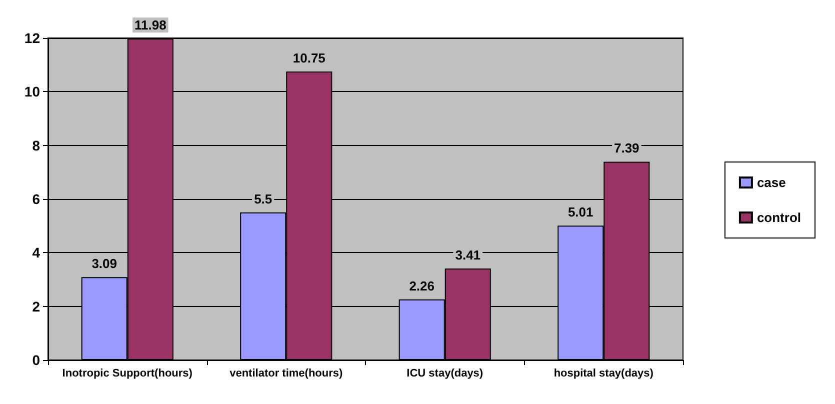 The height and width of the screenshot is (404, 835). Describe the element at coordinates (36, 252) in the screenshot. I see `y-tick-label: 4` at that location.